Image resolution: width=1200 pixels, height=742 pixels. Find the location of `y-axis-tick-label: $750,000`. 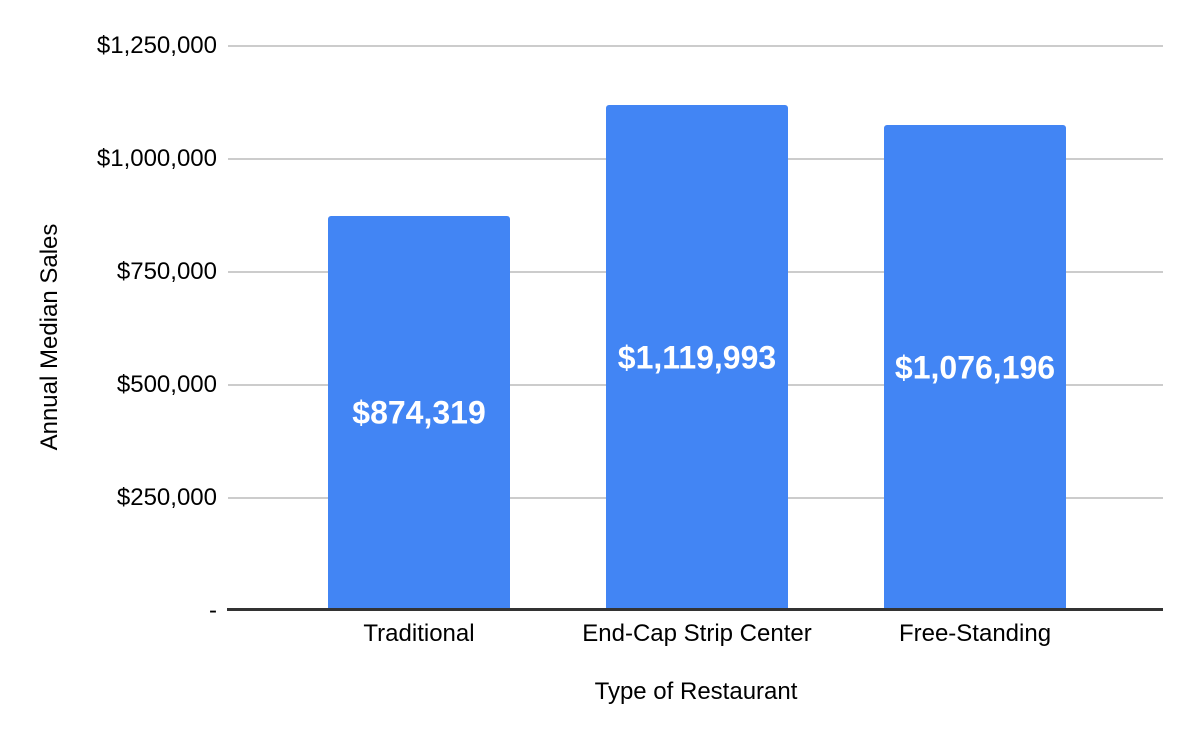

y-axis-tick-label: $750,000 is located at coordinates (166, 271).